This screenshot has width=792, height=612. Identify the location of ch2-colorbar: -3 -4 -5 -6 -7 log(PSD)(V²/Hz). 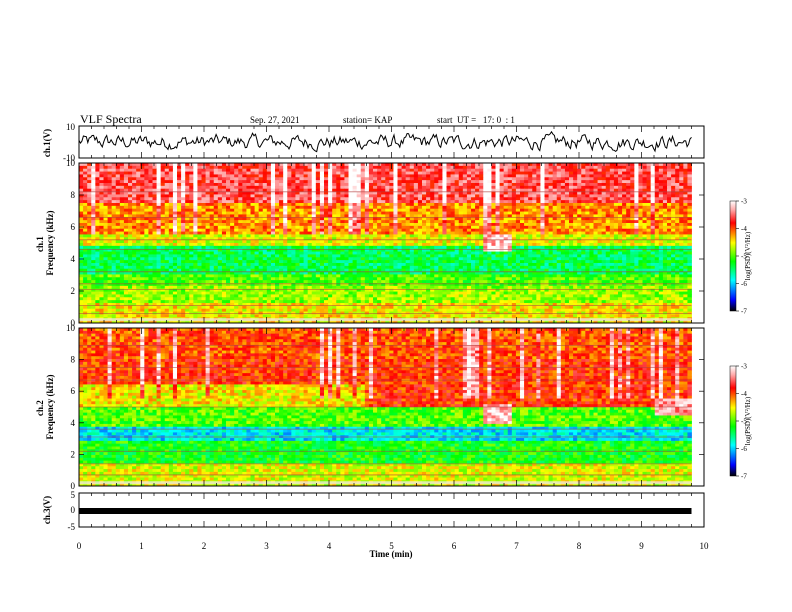
(740, 422).